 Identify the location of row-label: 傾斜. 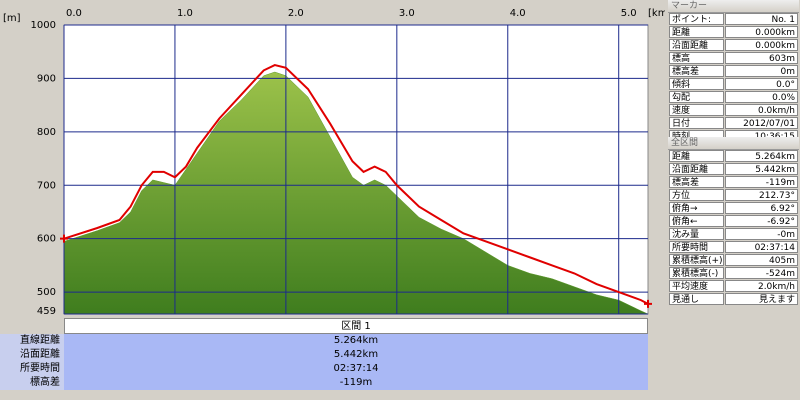
(696, 84).